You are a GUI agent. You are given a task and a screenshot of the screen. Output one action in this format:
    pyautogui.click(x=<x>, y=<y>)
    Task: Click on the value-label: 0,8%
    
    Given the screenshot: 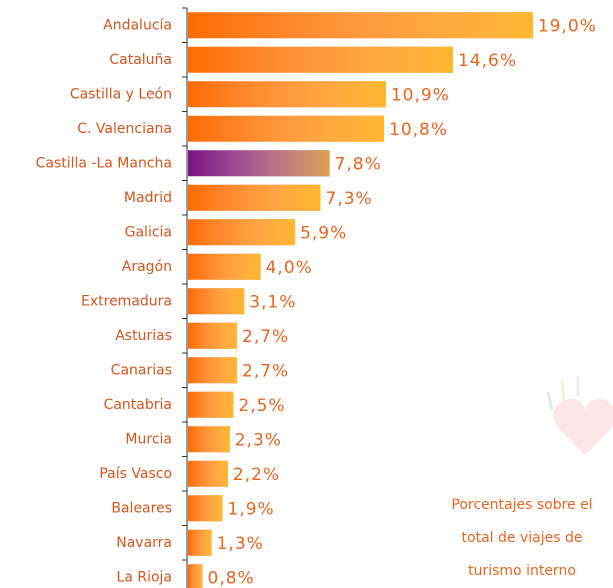 What is the action you would take?
    pyautogui.click(x=231, y=578)
    